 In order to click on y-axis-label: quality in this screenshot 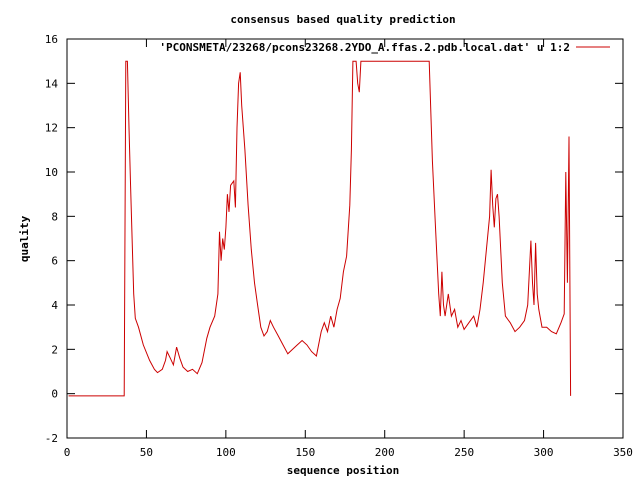, I will do `click(24, 238)`.